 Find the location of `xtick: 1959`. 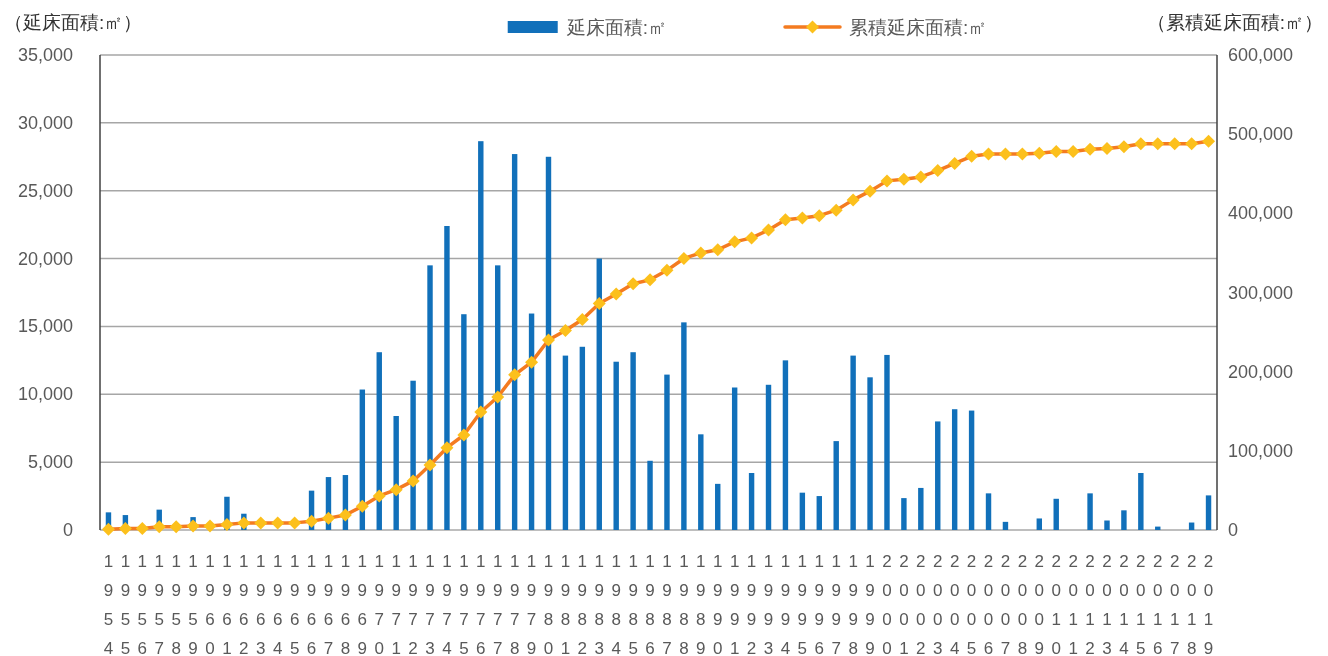

xtick: 1959 is located at coordinates (193, 604).